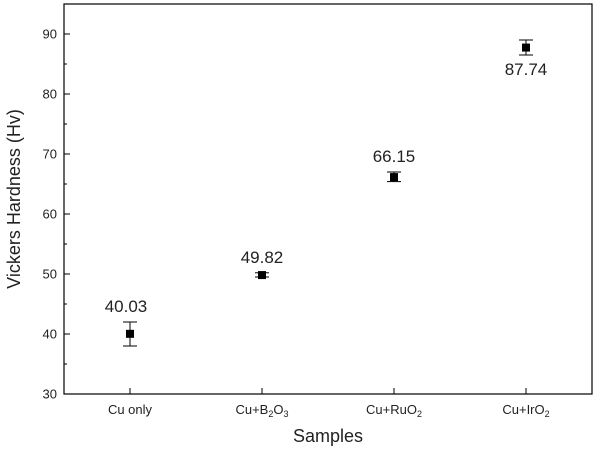  I want to click on data-label: 49.82, so click(262, 257).